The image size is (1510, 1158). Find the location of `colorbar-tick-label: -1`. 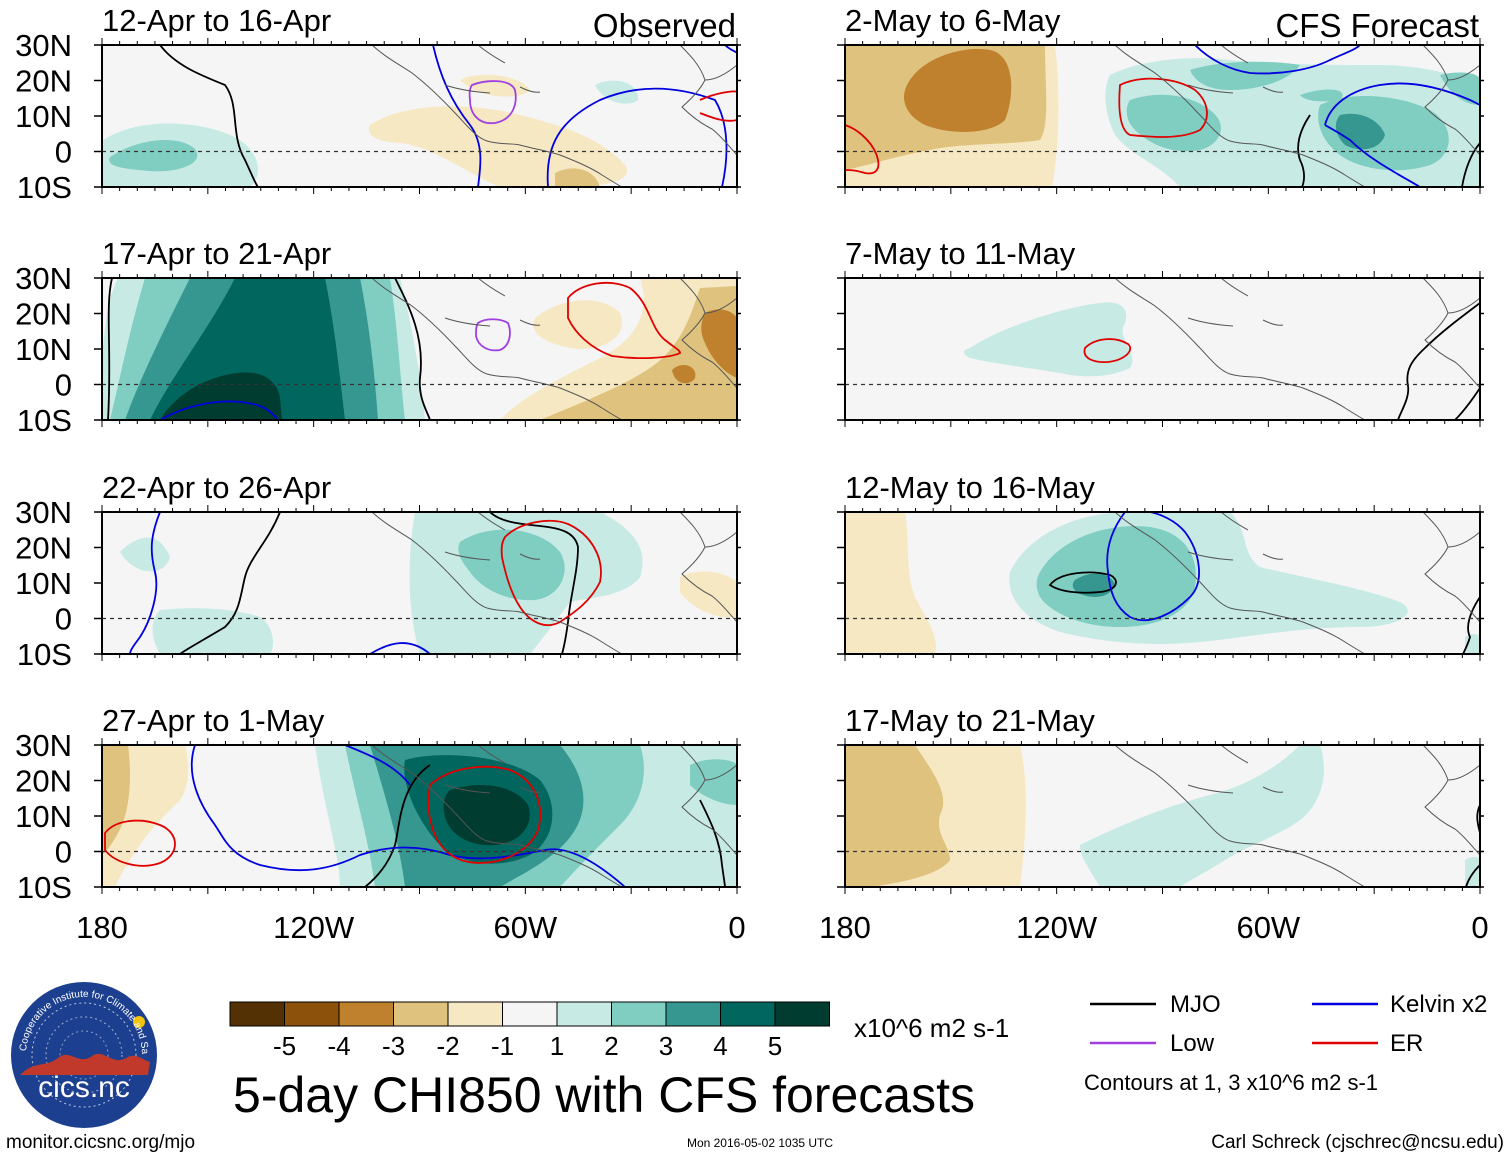

colorbar-tick-label: -1 is located at coordinates (502, 1046).